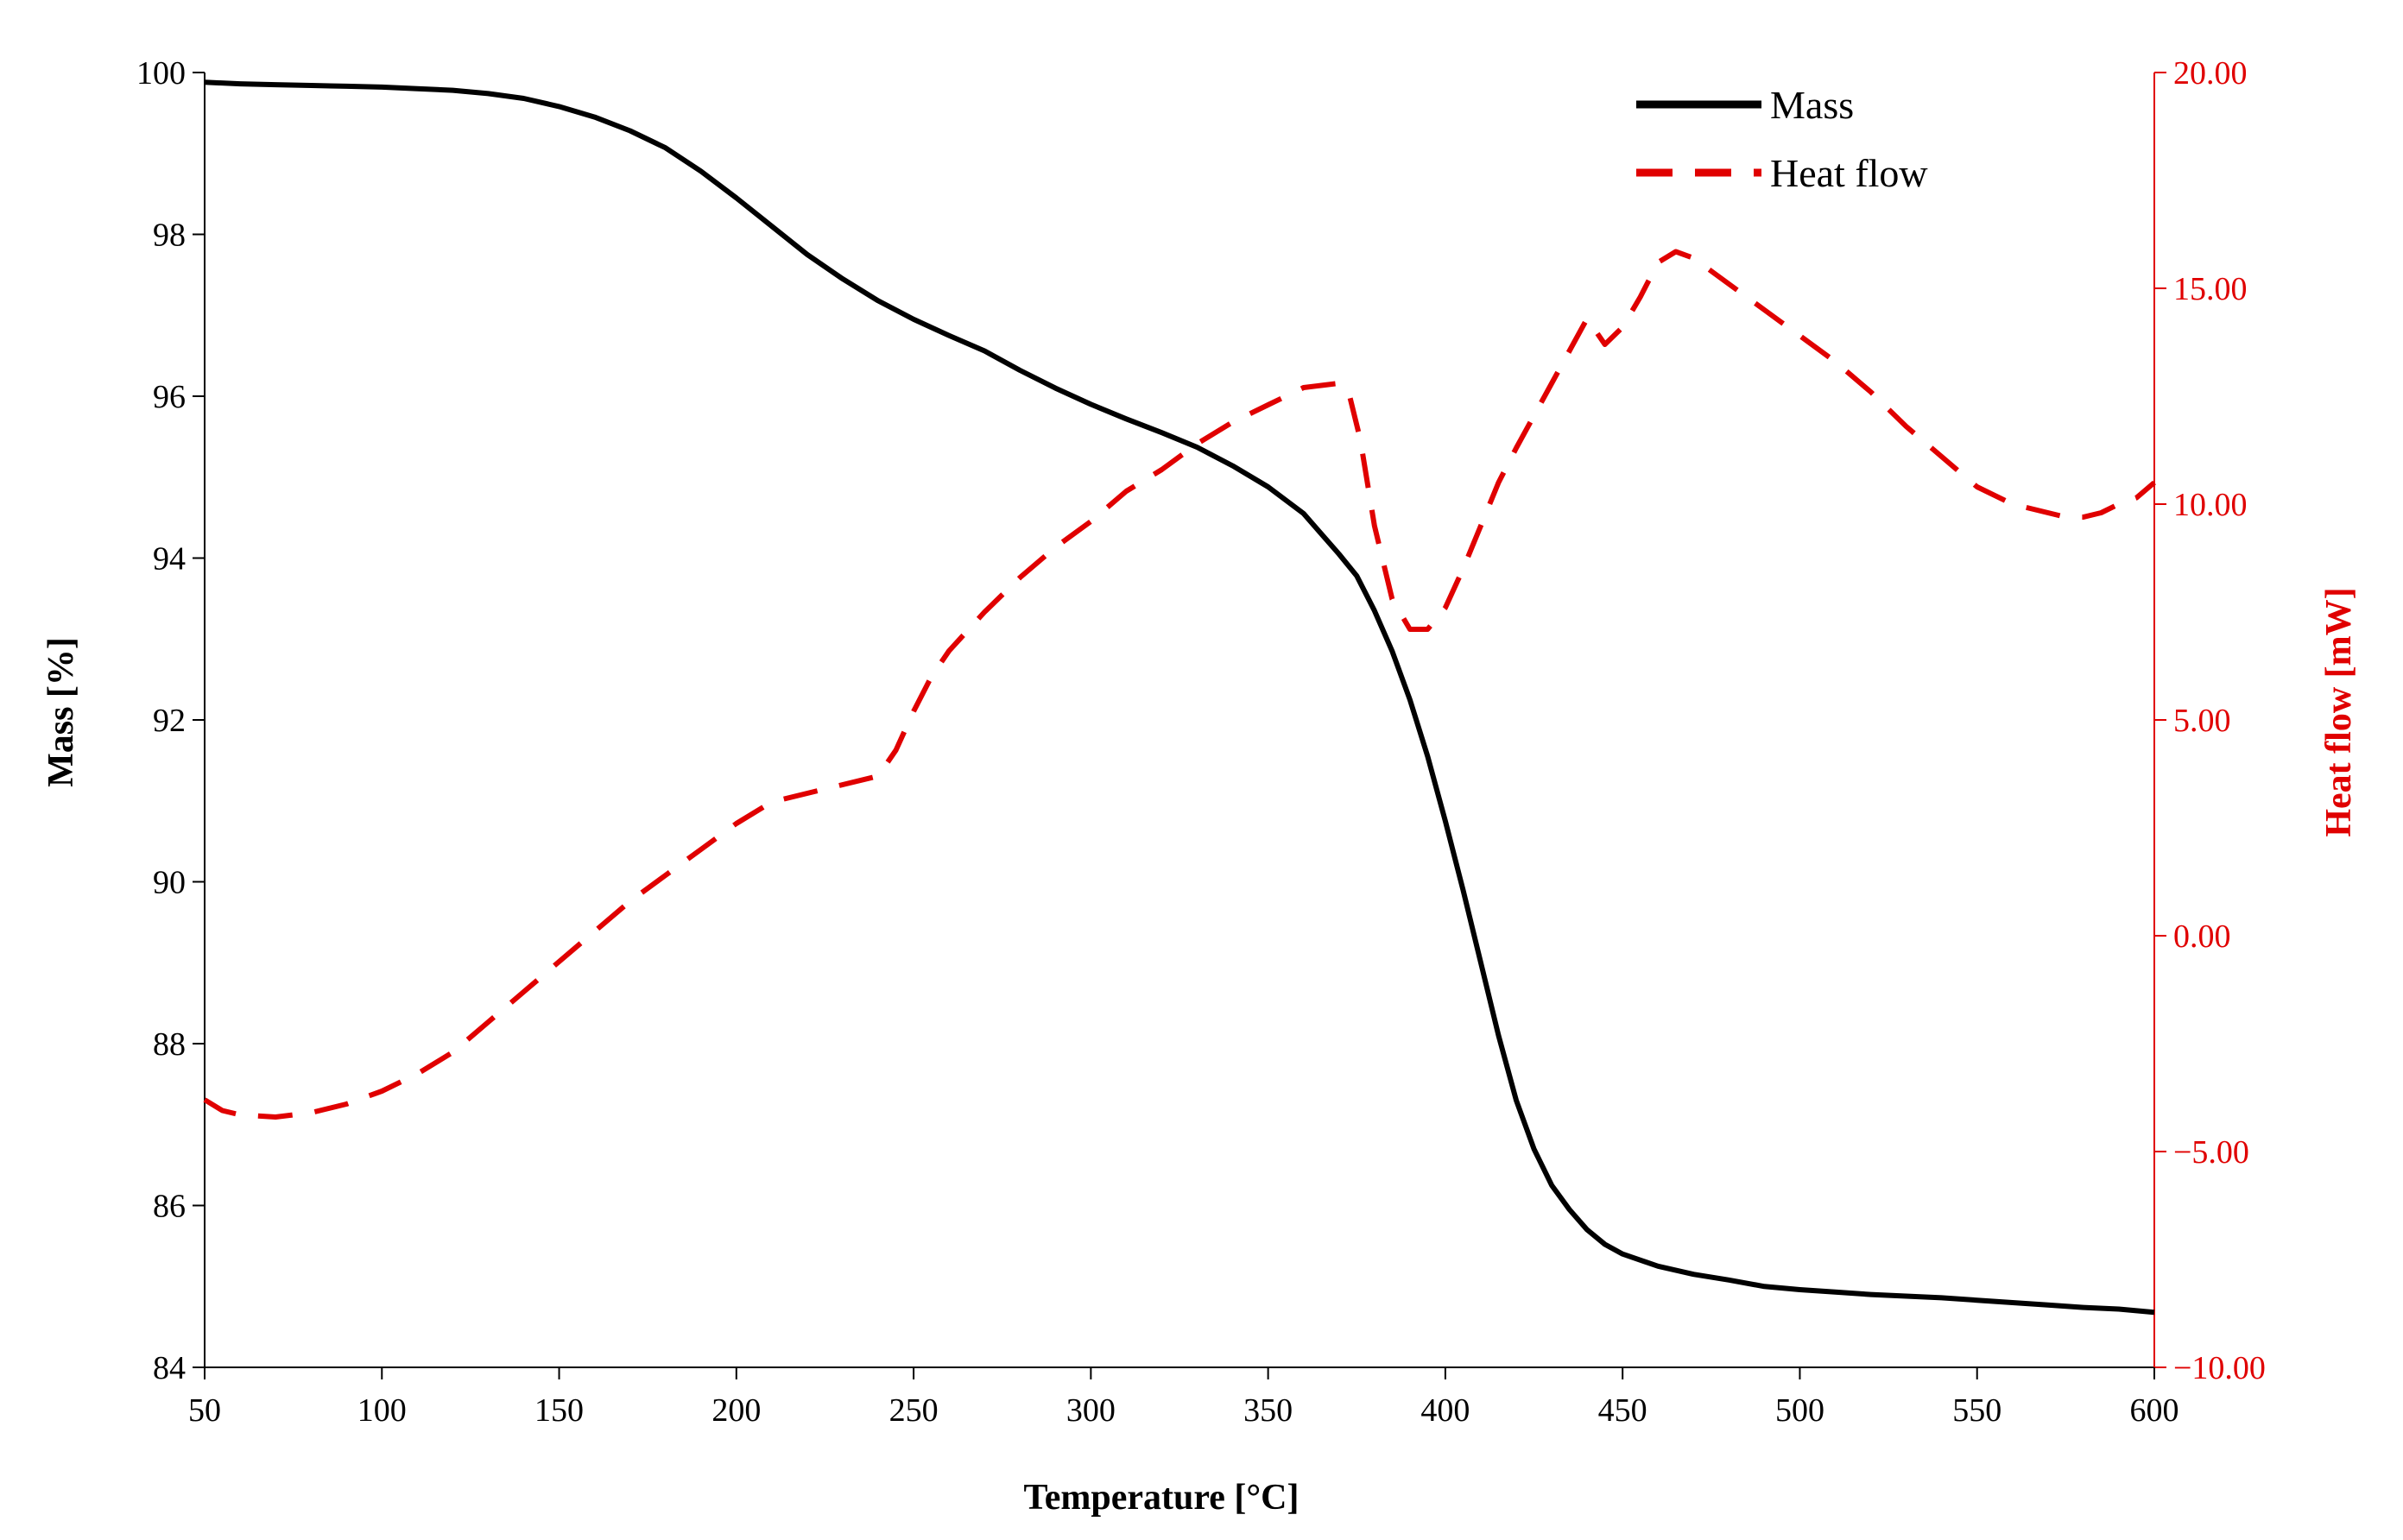 Image resolution: width=2403 pixels, height=1540 pixels. I want to click on legend-heat-flow-label: Heat flow, so click(1849, 173).